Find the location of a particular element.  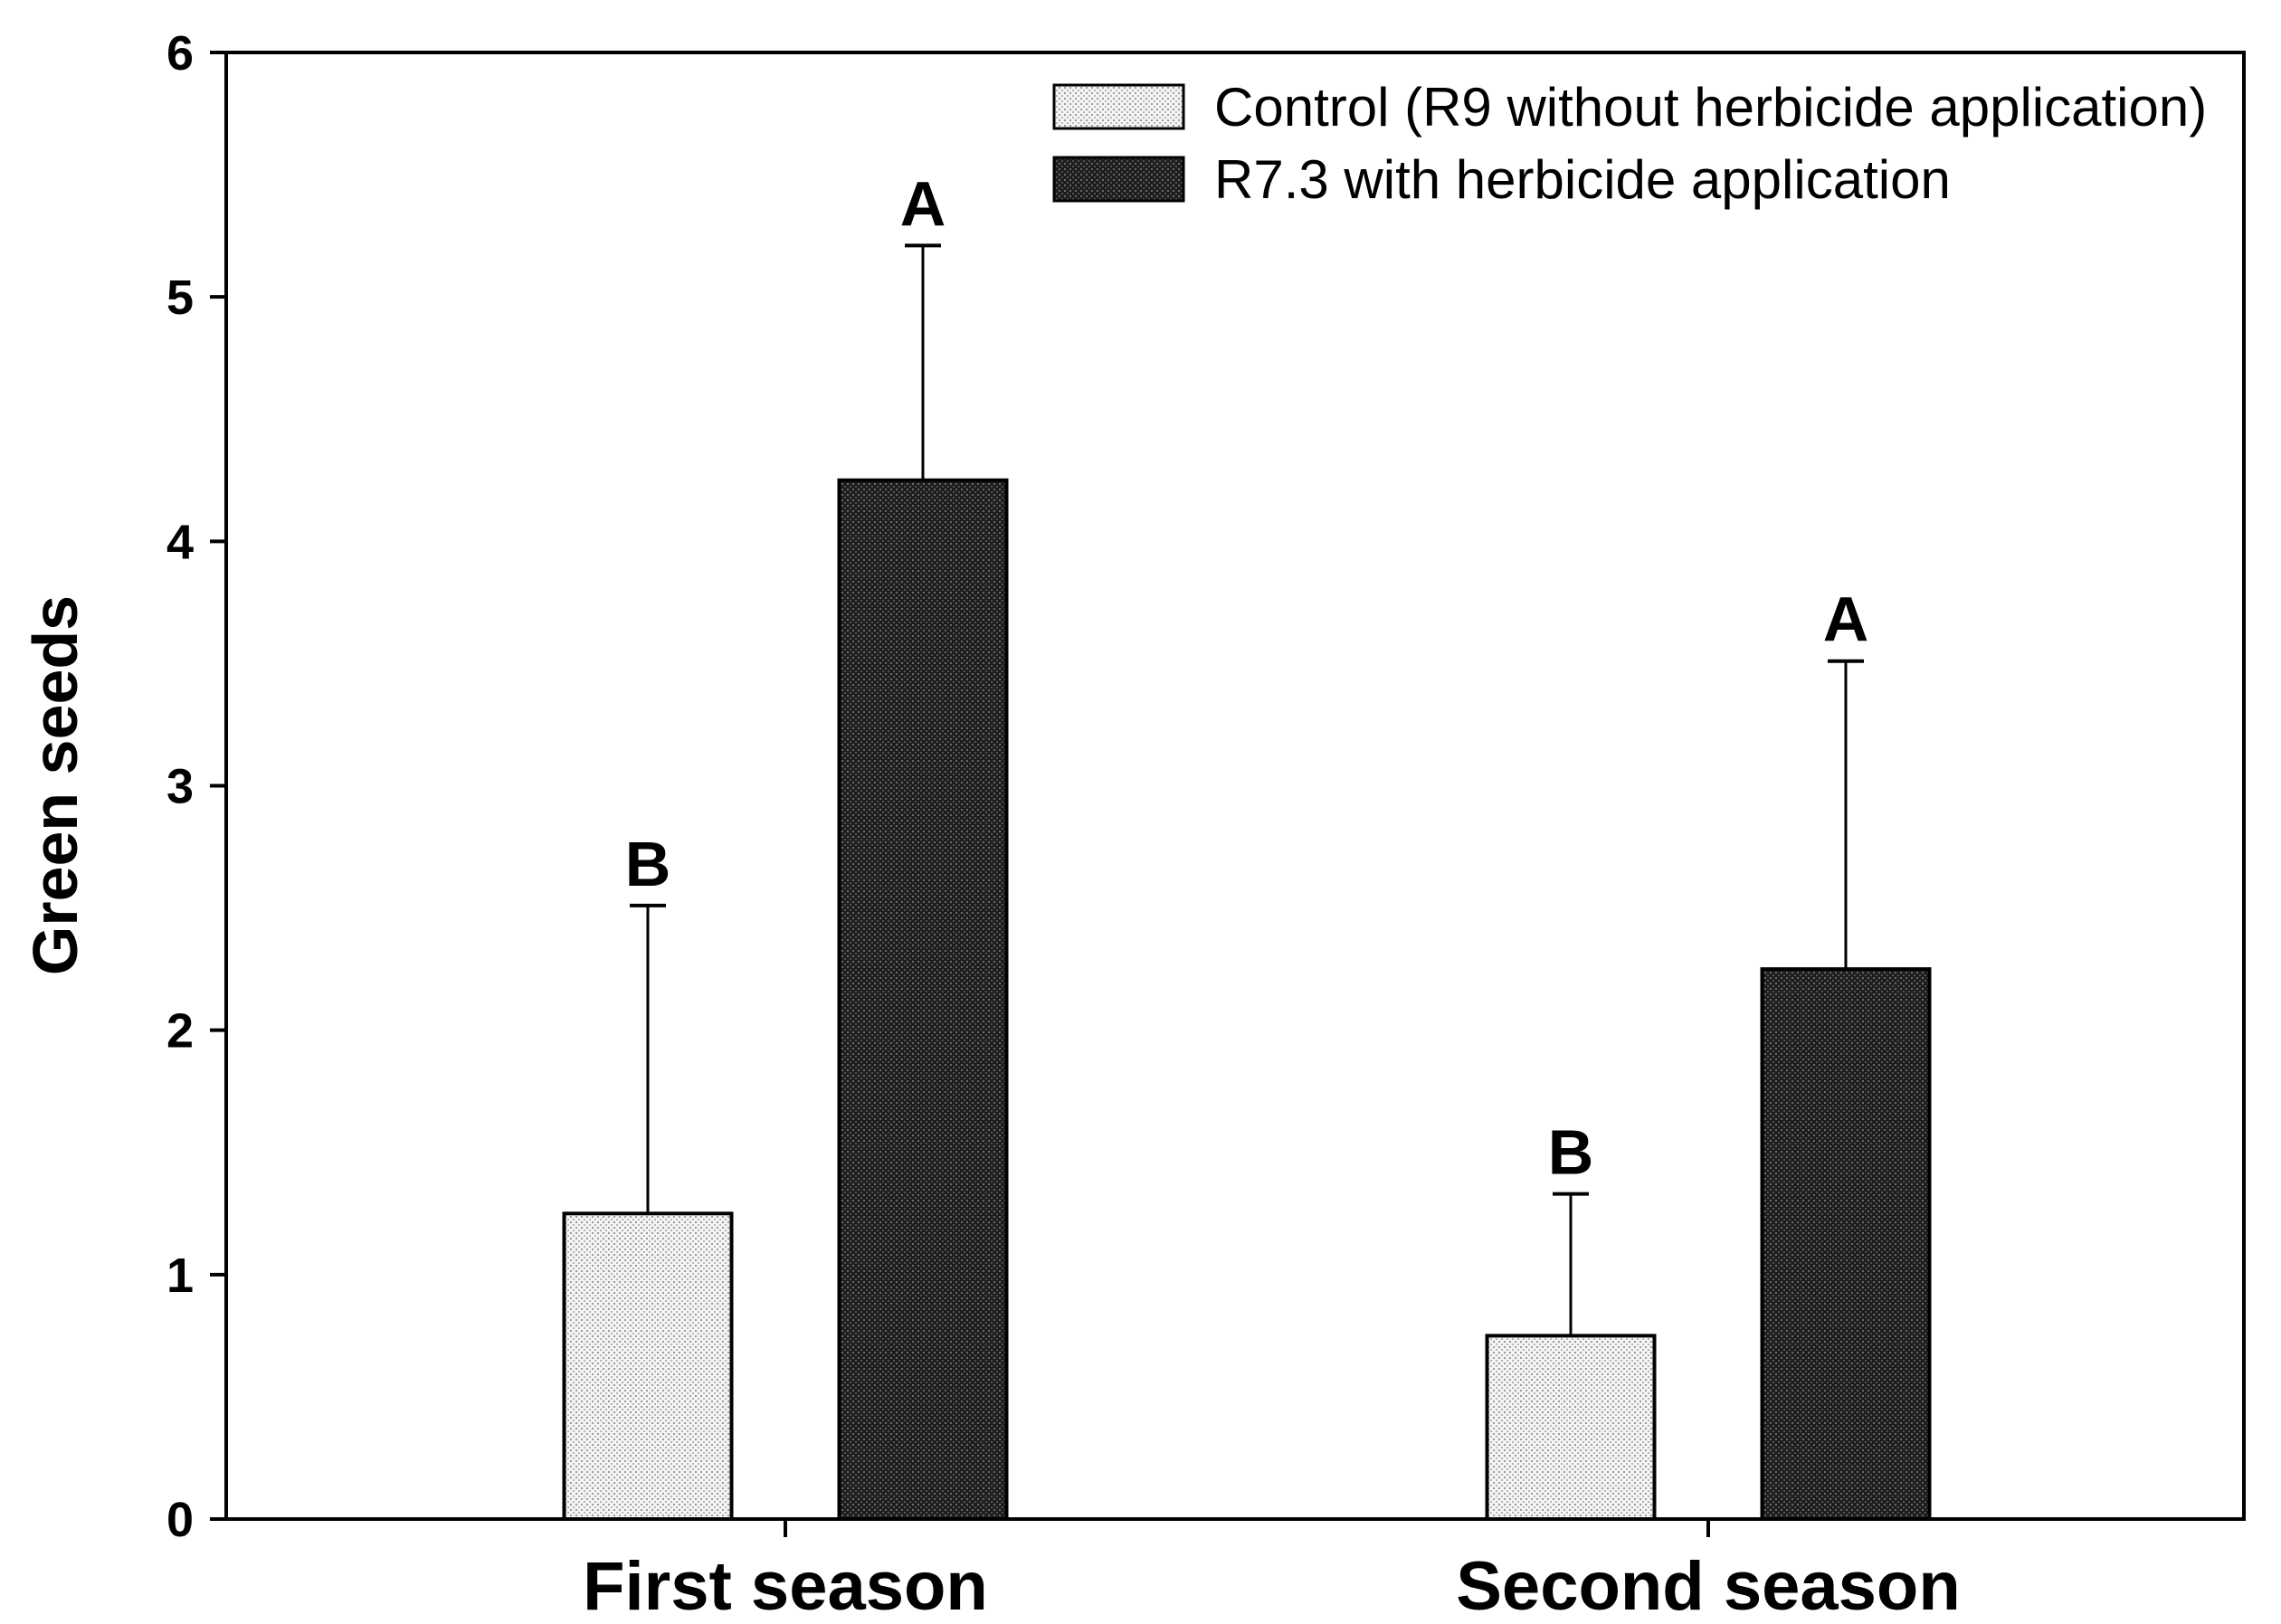

y-tick-label: 0 is located at coordinates (180, 1520).